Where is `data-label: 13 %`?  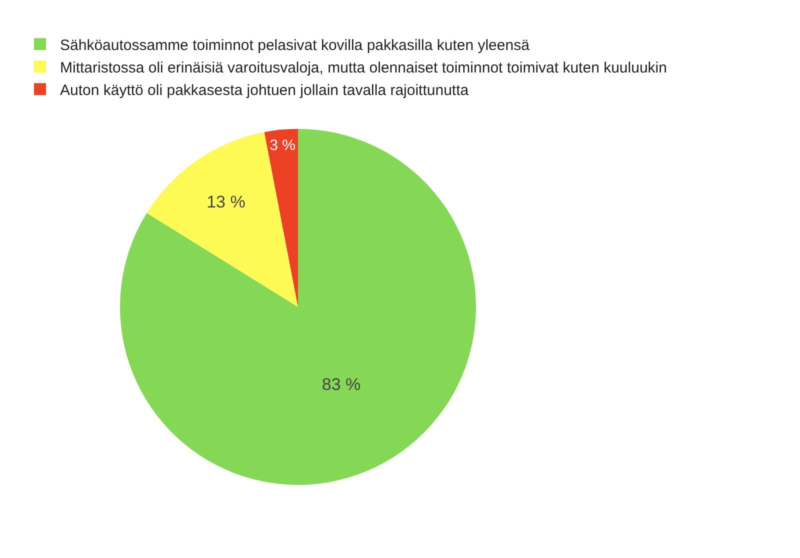
data-label: 13 % is located at coordinates (226, 202).